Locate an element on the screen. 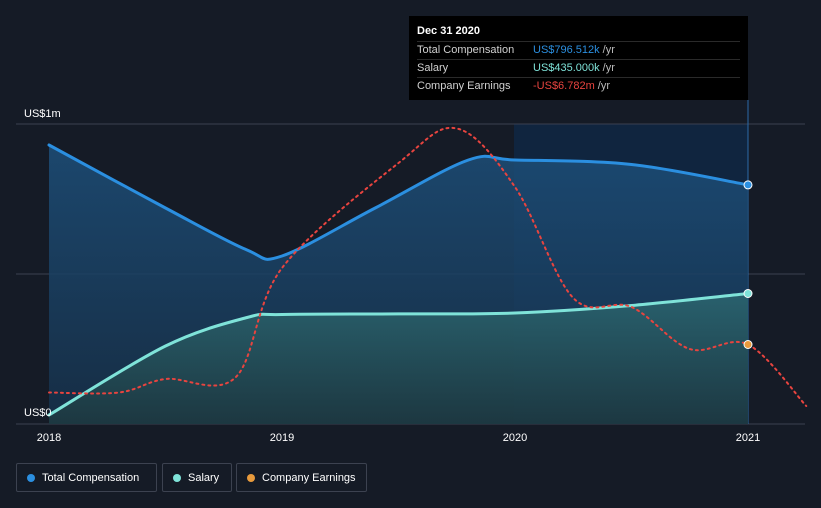 The width and height of the screenshot is (821, 508). tooltip-date: Dec 31 2020 is located at coordinates (448, 31).